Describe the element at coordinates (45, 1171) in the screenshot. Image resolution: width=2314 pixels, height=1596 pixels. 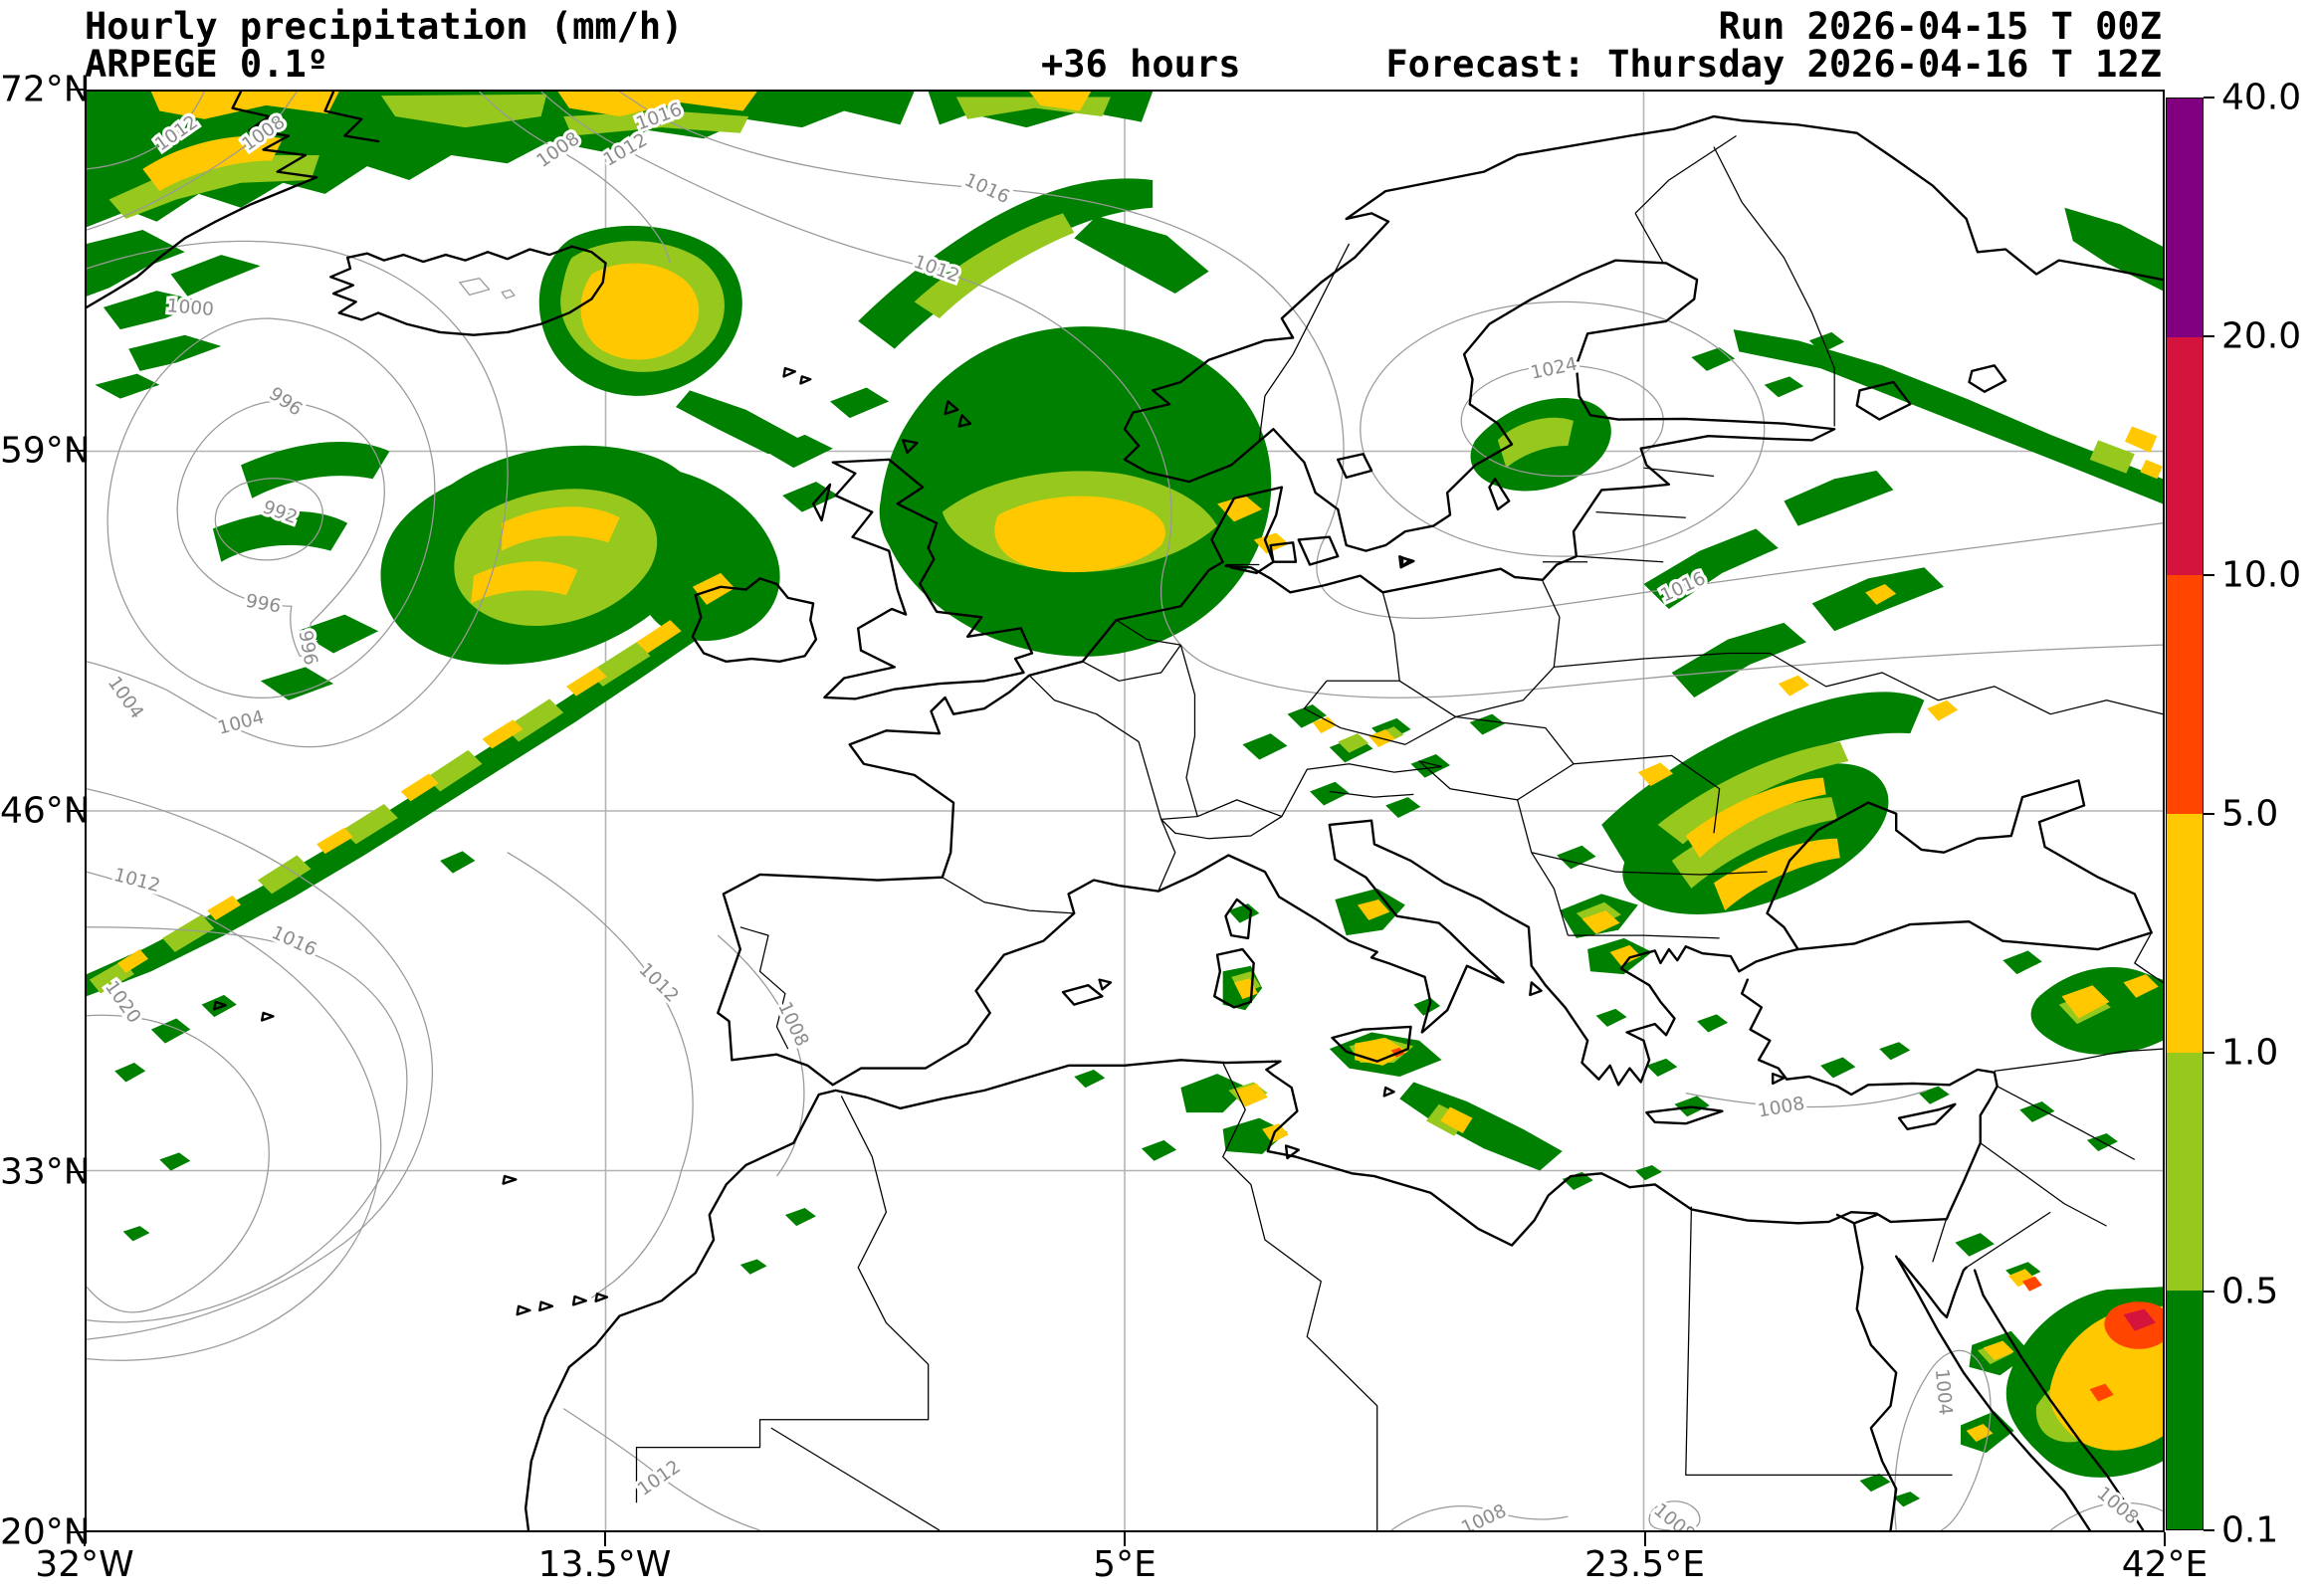
I see `lat-tick-label: 33°N` at that location.